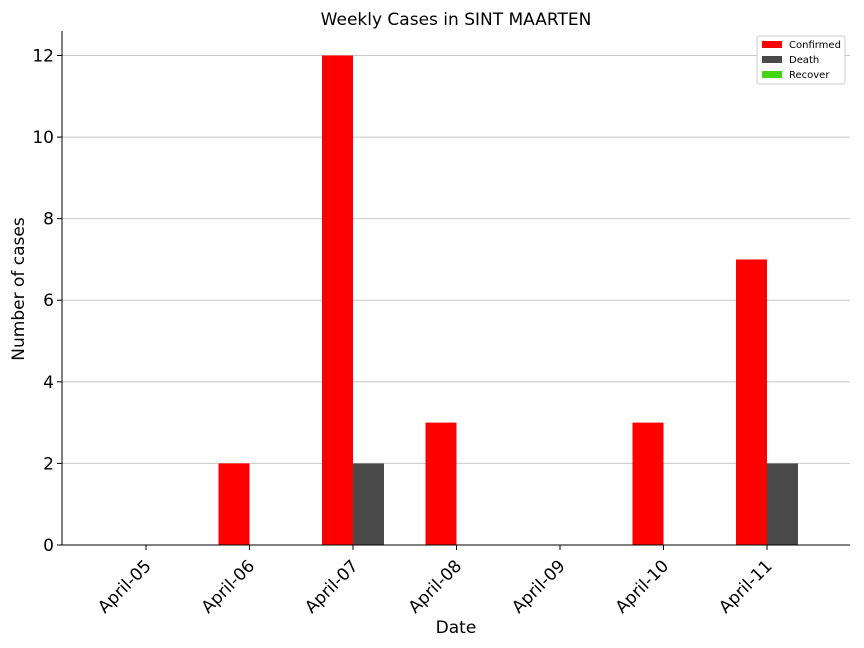 Image resolution: width=864 pixels, height=648 pixels. What do you see at coordinates (19, 289) in the screenshot?
I see `y-axis-label: Number of cases` at bounding box center [19, 289].